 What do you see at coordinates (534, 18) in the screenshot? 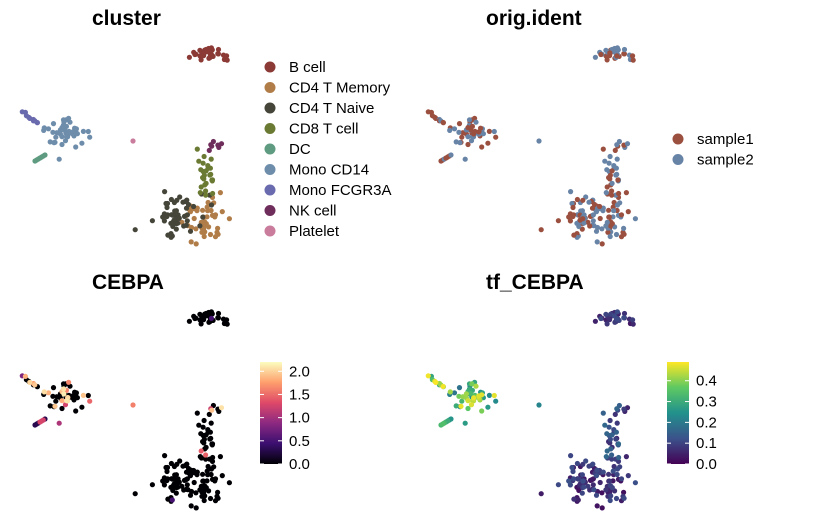
I see `chart-title-orig-ident: orig.ident` at bounding box center [534, 18].